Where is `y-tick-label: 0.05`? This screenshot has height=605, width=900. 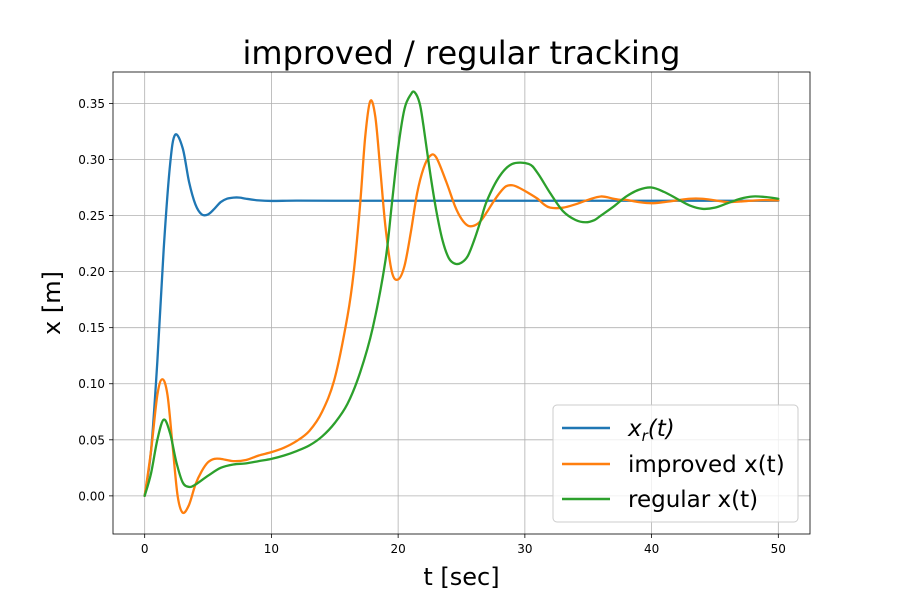
y-tick-label: 0.05 is located at coordinates (91, 440).